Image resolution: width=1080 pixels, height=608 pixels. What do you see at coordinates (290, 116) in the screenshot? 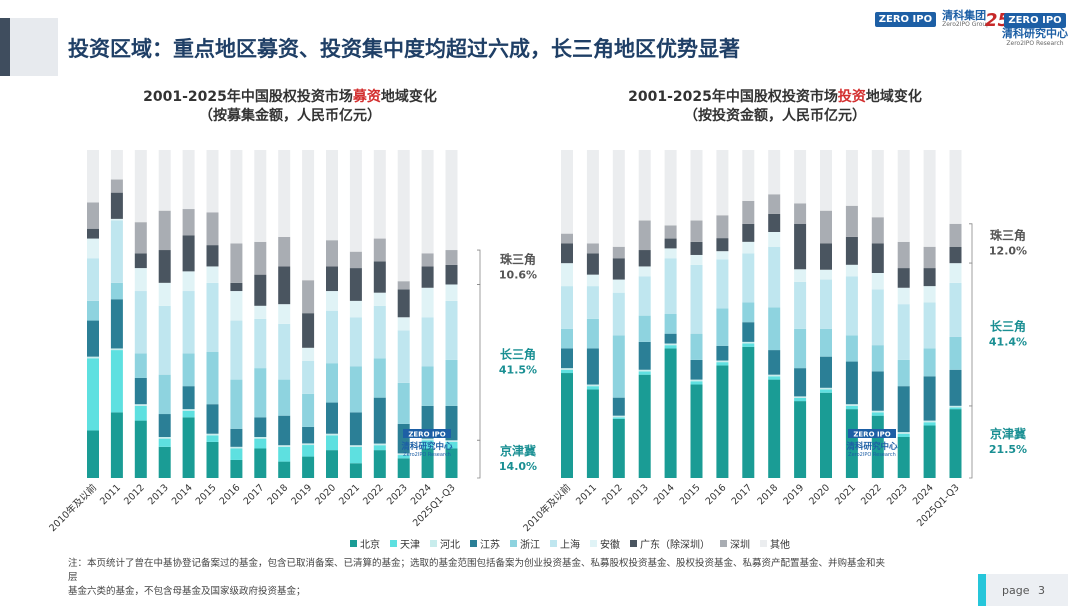
I see `fundraising-chart-subtitle: （按募集金额，人民币亿元）` at bounding box center [290, 116].